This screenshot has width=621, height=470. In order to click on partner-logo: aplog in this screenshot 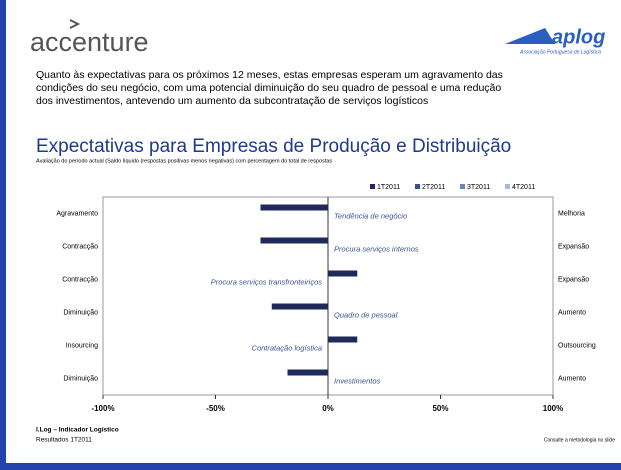, I will do `click(578, 37)`.